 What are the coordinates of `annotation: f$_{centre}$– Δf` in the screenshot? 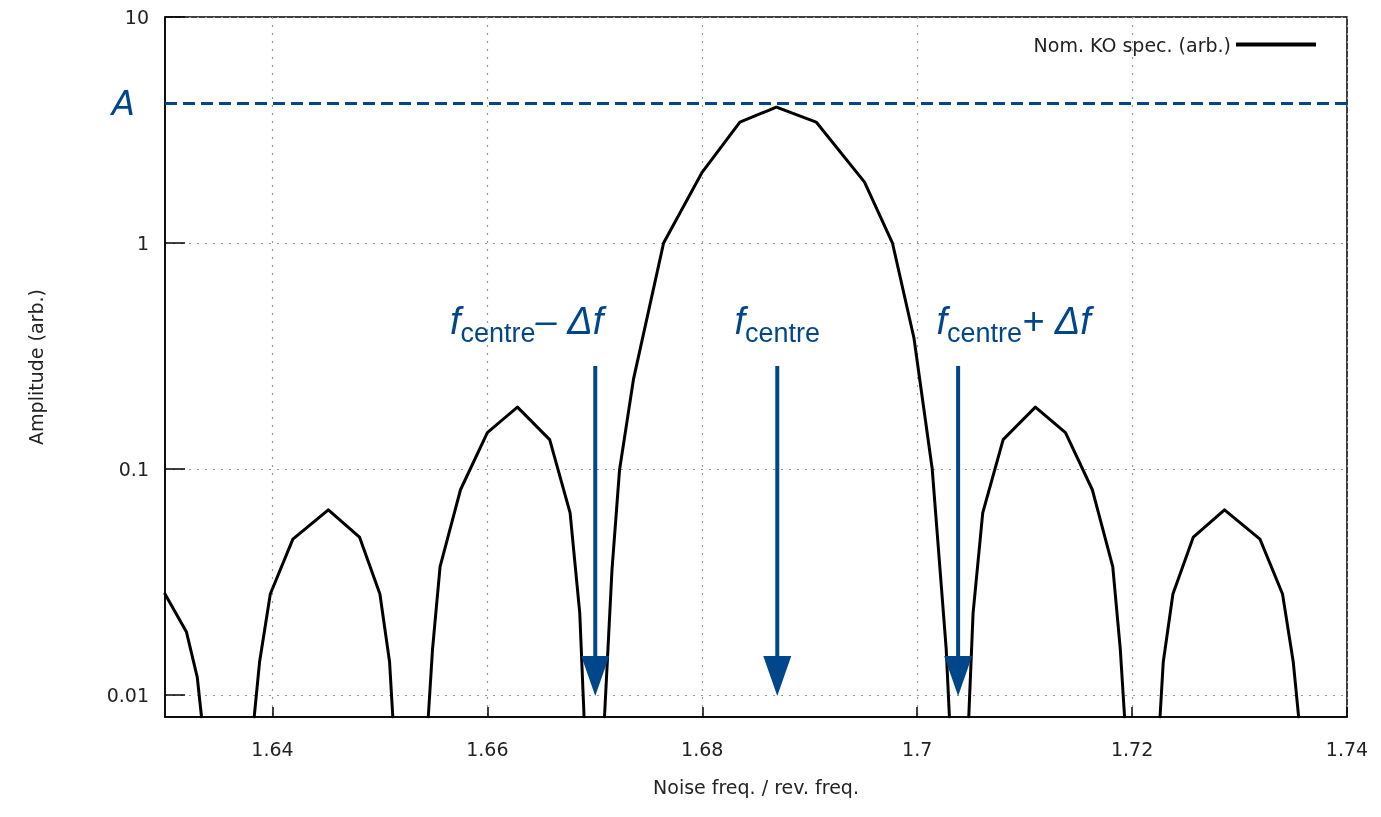 It's located at (528, 324).